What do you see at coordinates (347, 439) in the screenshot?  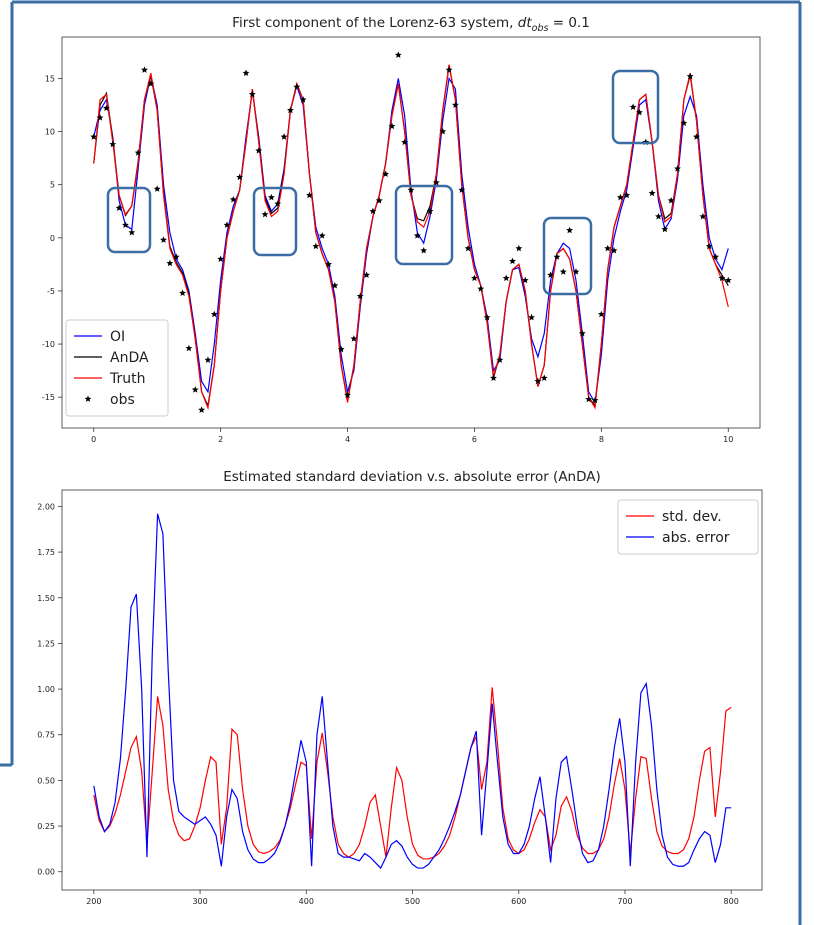 I see `x-tick-label: 4` at bounding box center [347, 439].